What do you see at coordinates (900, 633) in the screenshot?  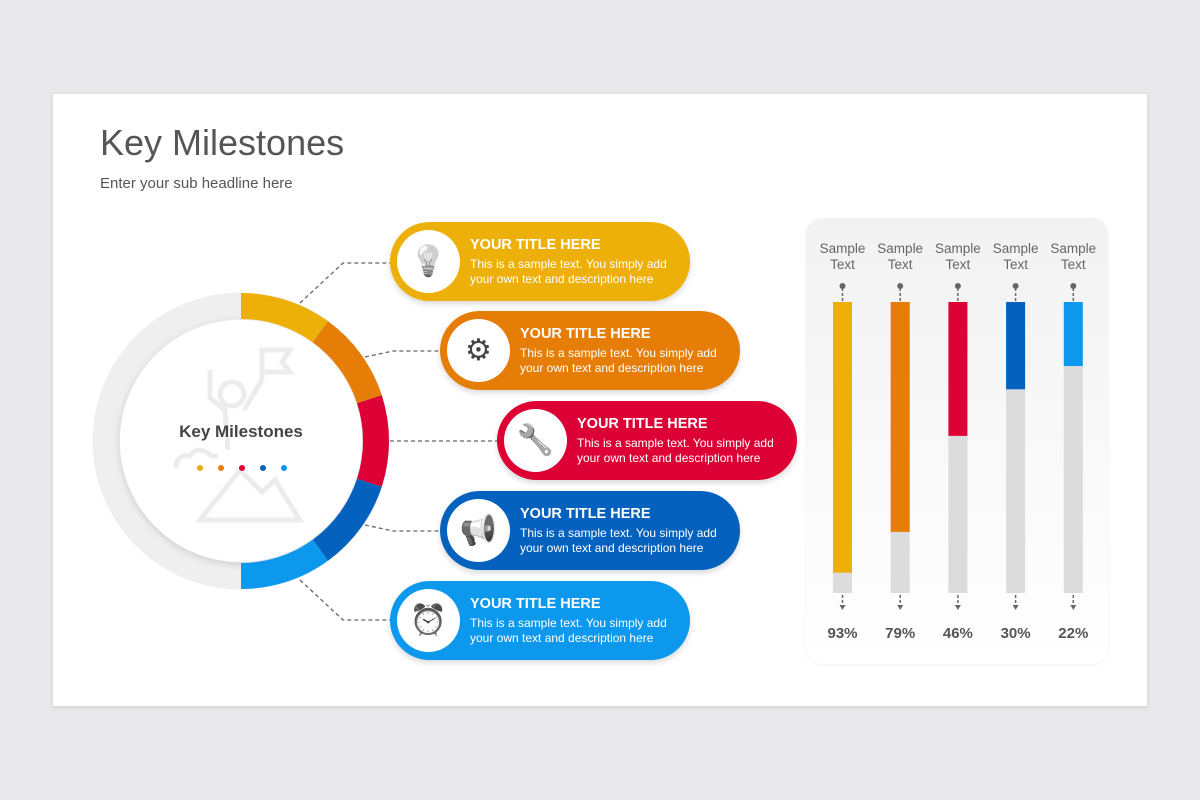 I see `bar-value-label: 79%` at bounding box center [900, 633].